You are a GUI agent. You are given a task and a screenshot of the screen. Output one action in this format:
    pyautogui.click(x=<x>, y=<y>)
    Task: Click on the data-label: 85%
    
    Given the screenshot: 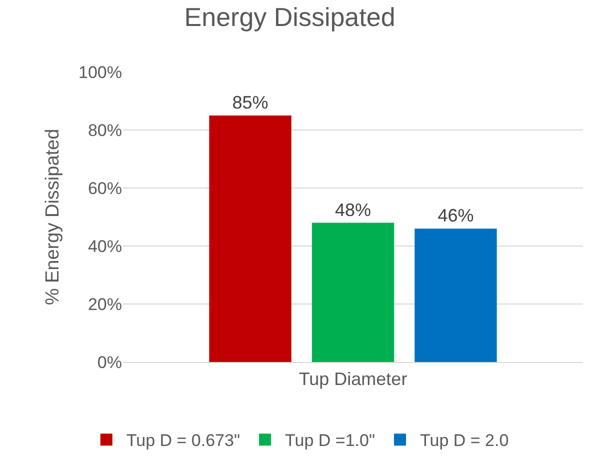 What is the action you would take?
    pyautogui.click(x=250, y=102)
    